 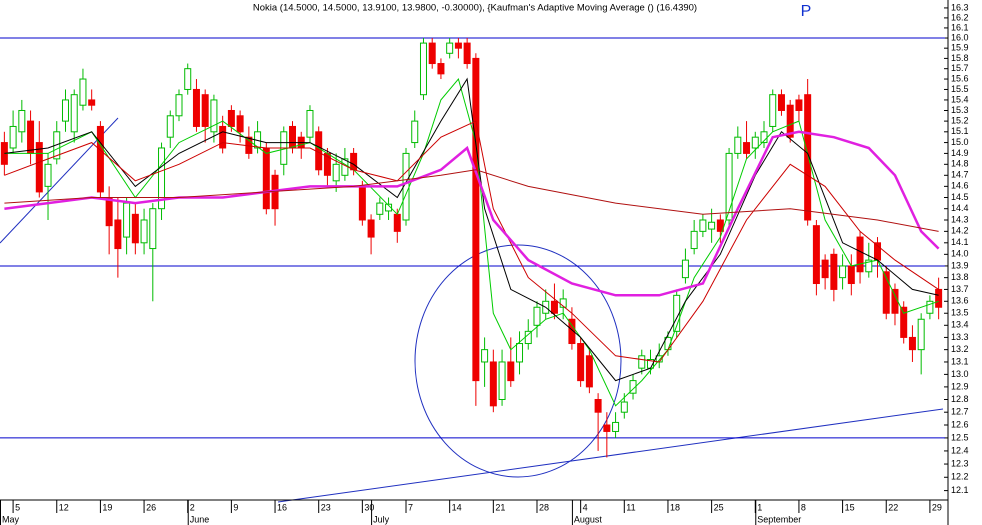 I want to click on circle-drawing, so click(x=518, y=361).